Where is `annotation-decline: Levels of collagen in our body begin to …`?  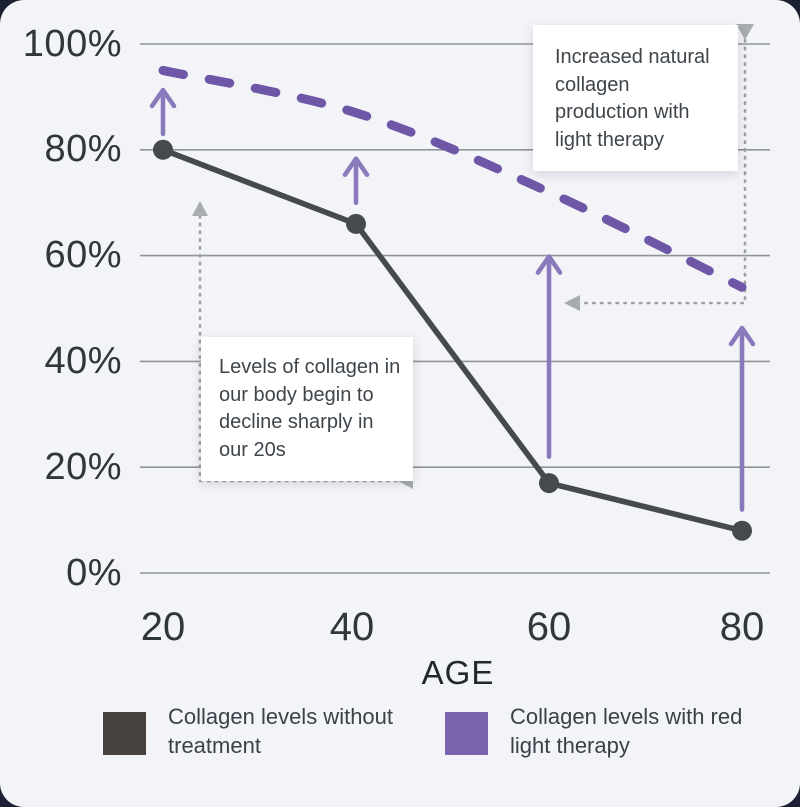 annotation-decline: Levels of collagen in our body begin to … is located at coordinates (307, 409).